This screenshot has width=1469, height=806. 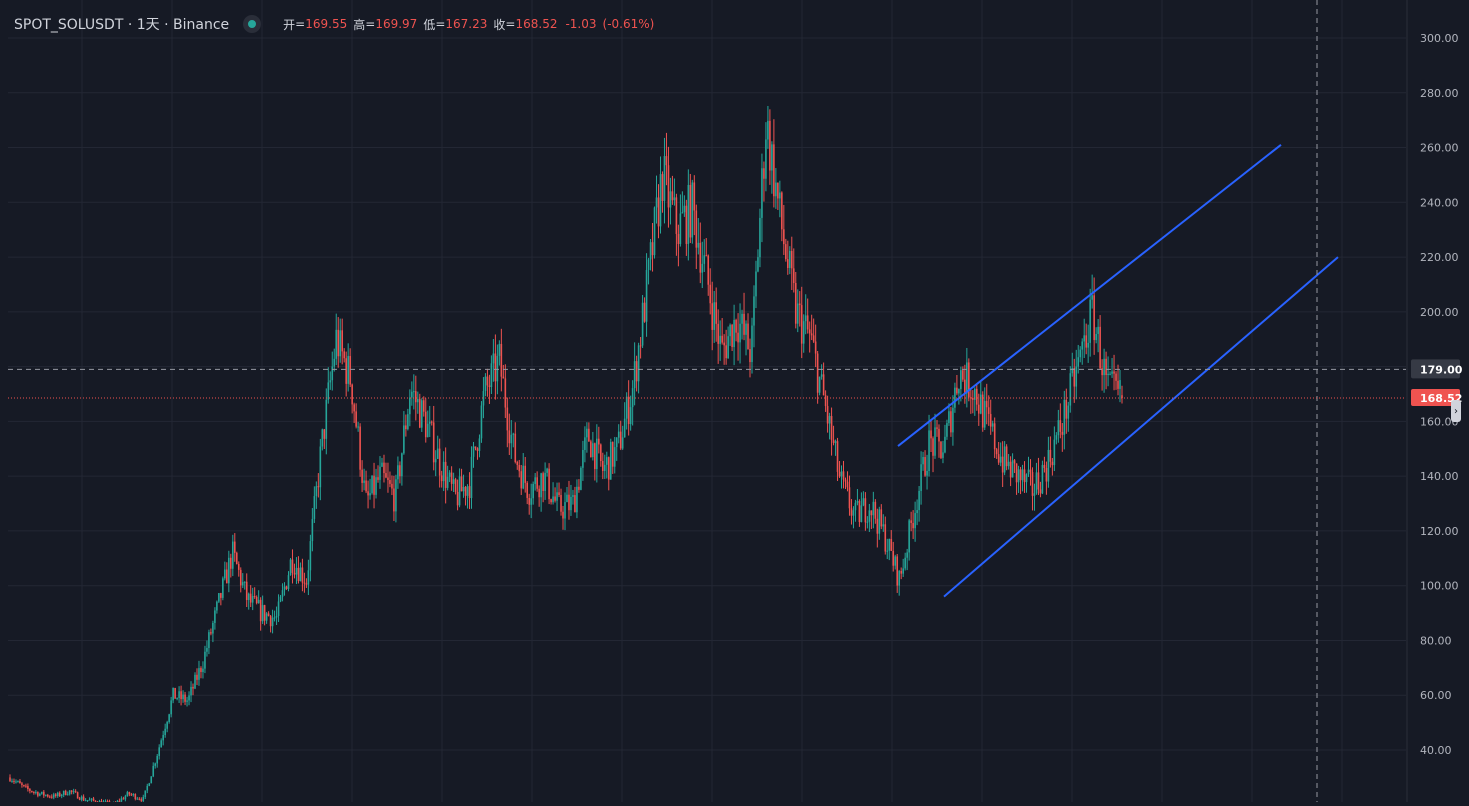 What do you see at coordinates (121, 24) in the screenshot?
I see `symbol-title: SPOT_SOLUSDT · 1天 · Binance` at bounding box center [121, 24].